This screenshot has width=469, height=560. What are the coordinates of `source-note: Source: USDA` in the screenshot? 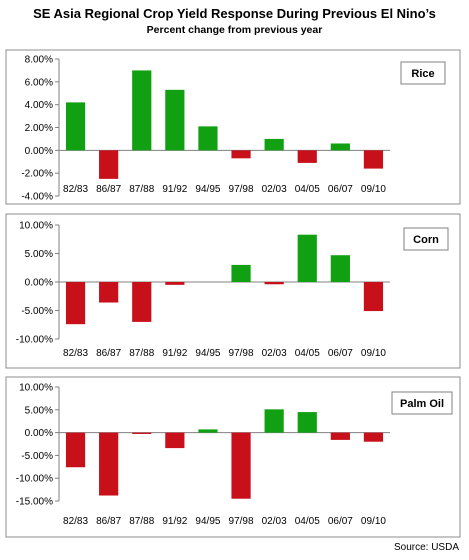 It's located at (426, 547).